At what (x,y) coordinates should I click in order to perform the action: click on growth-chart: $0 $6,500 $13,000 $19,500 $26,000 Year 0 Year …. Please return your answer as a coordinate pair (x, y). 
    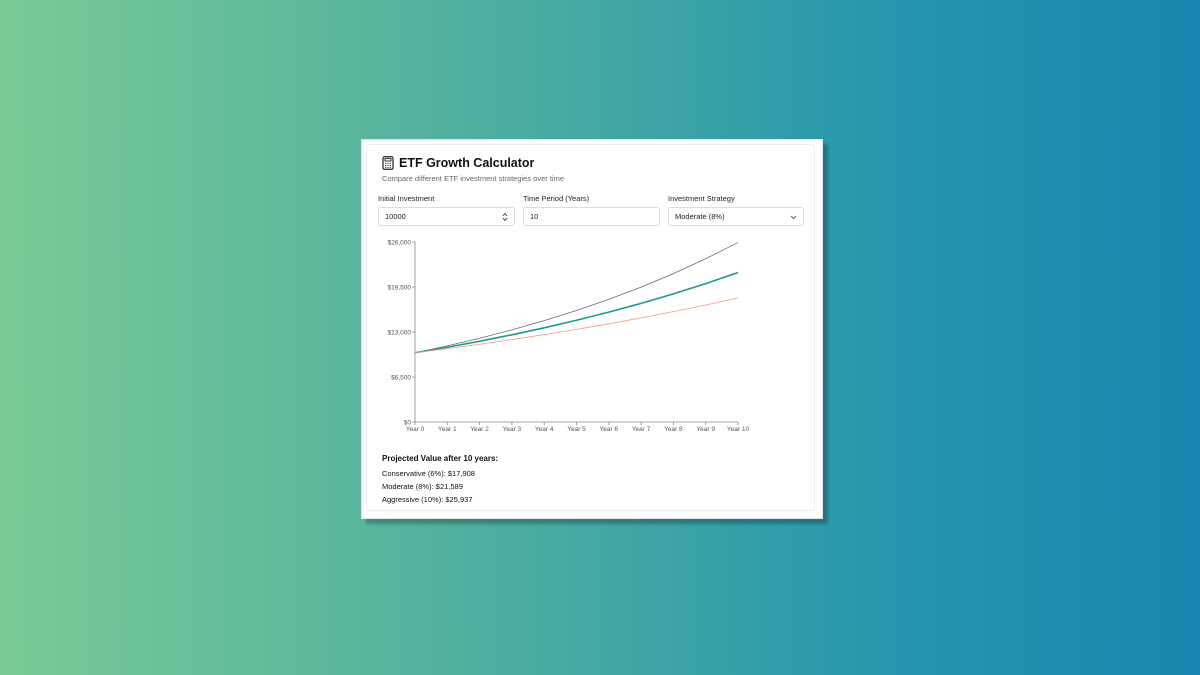
    Looking at the image, I should click on (569, 337).